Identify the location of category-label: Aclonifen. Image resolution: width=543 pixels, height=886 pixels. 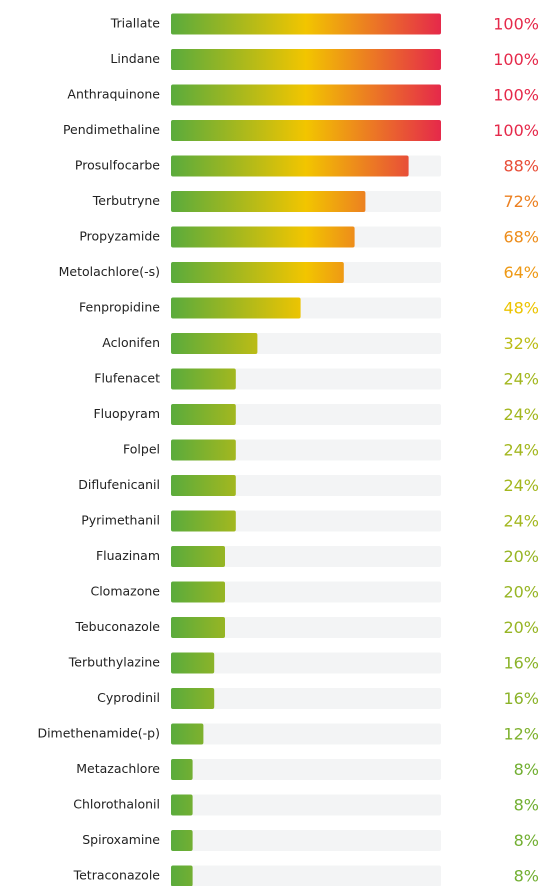
(131, 342).